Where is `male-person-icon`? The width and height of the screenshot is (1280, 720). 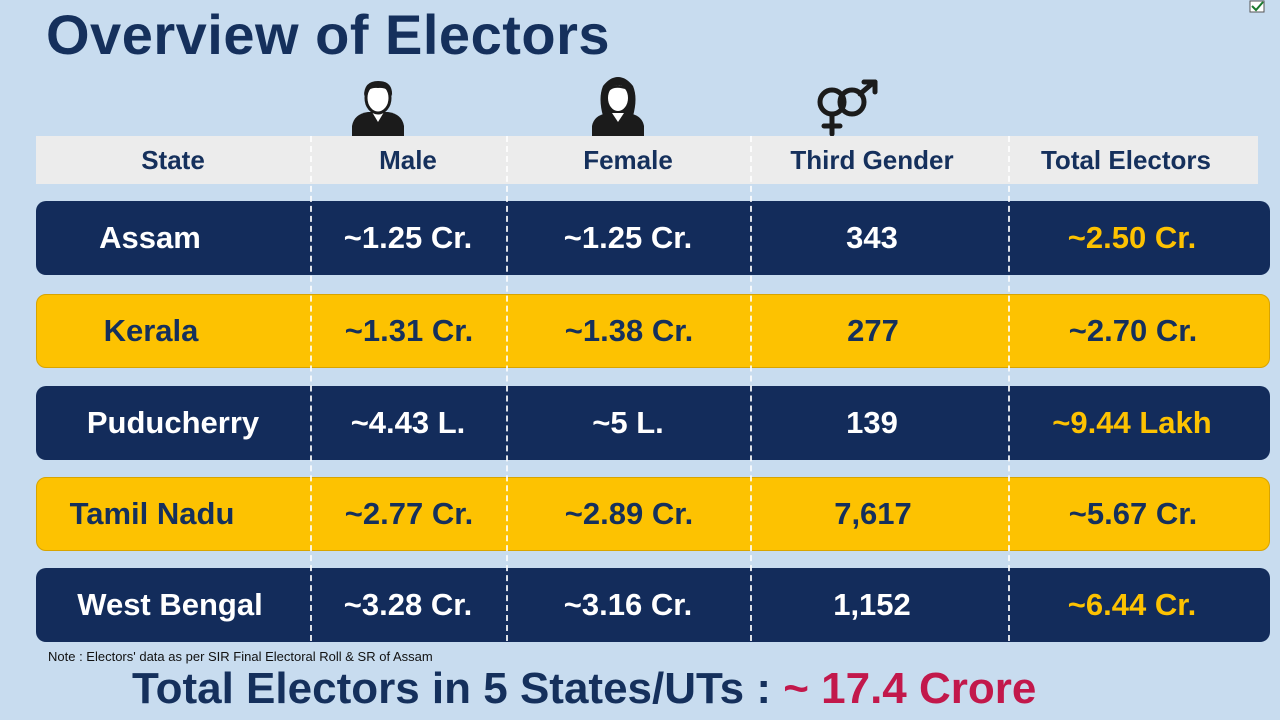 male-person-icon is located at coordinates (378, 109).